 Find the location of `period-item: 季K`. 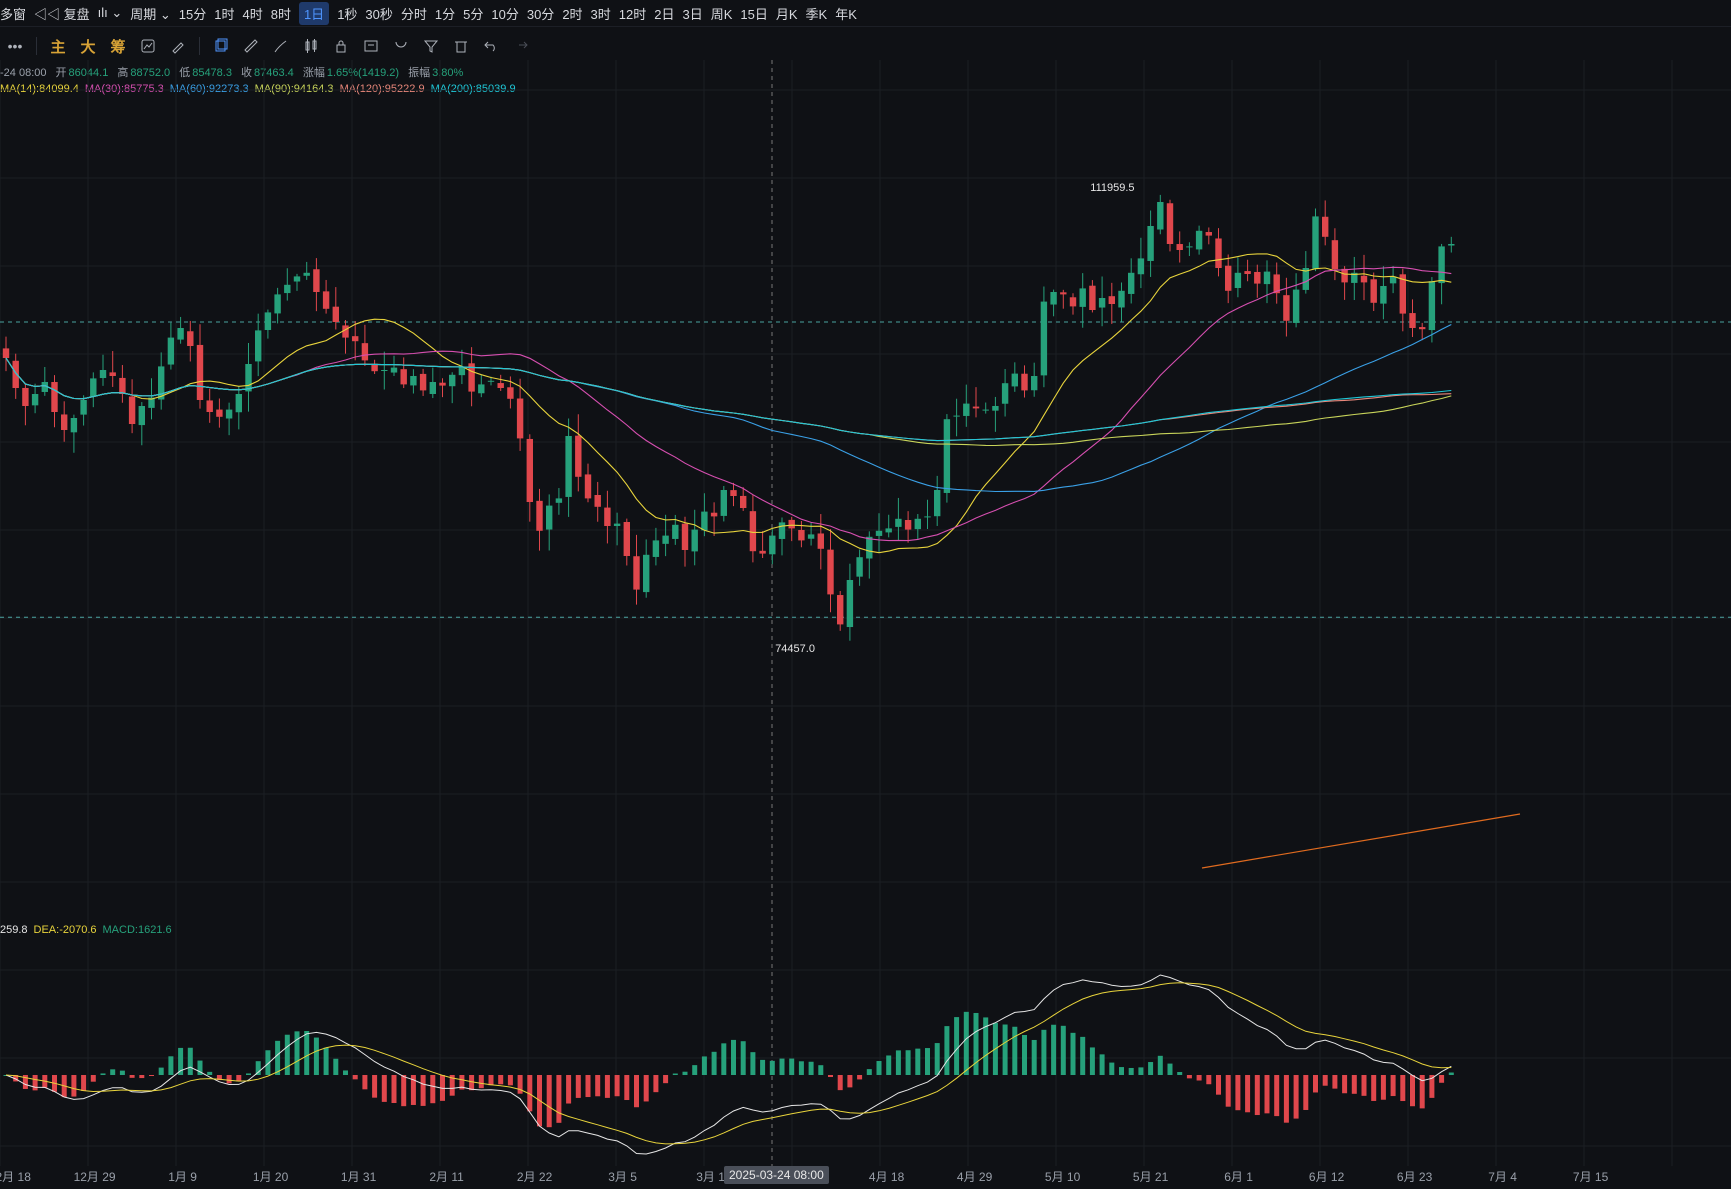

period-item: 季K is located at coordinates (816, 14).